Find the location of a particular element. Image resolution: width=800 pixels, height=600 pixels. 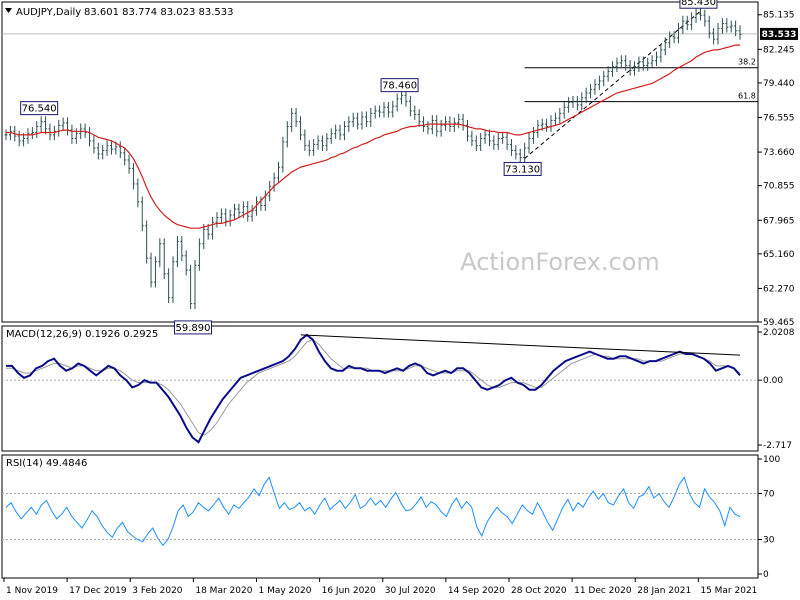

x-axis-label: 17 Dec 2019 is located at coordinates (98, 591).